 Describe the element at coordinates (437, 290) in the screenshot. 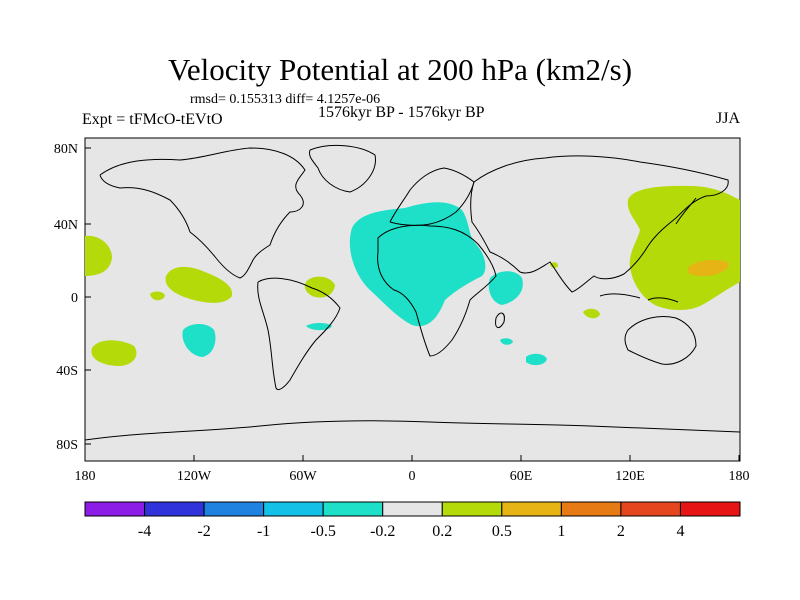

I see `coastline-africa` at that location.